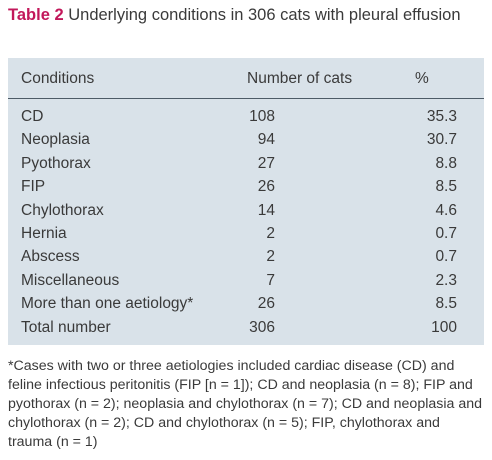  Describe the element at coordinates (55, 140) in the screenshot. I see `condition-cell: Neoplasia` at that location.